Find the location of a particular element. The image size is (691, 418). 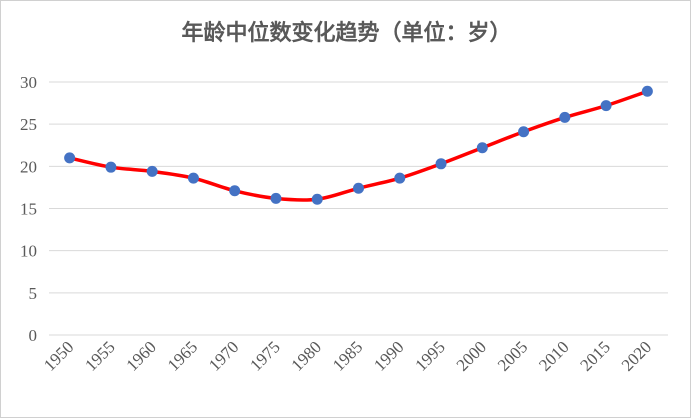

x-tick-label: 1960 is located at coordinates (141, 355).